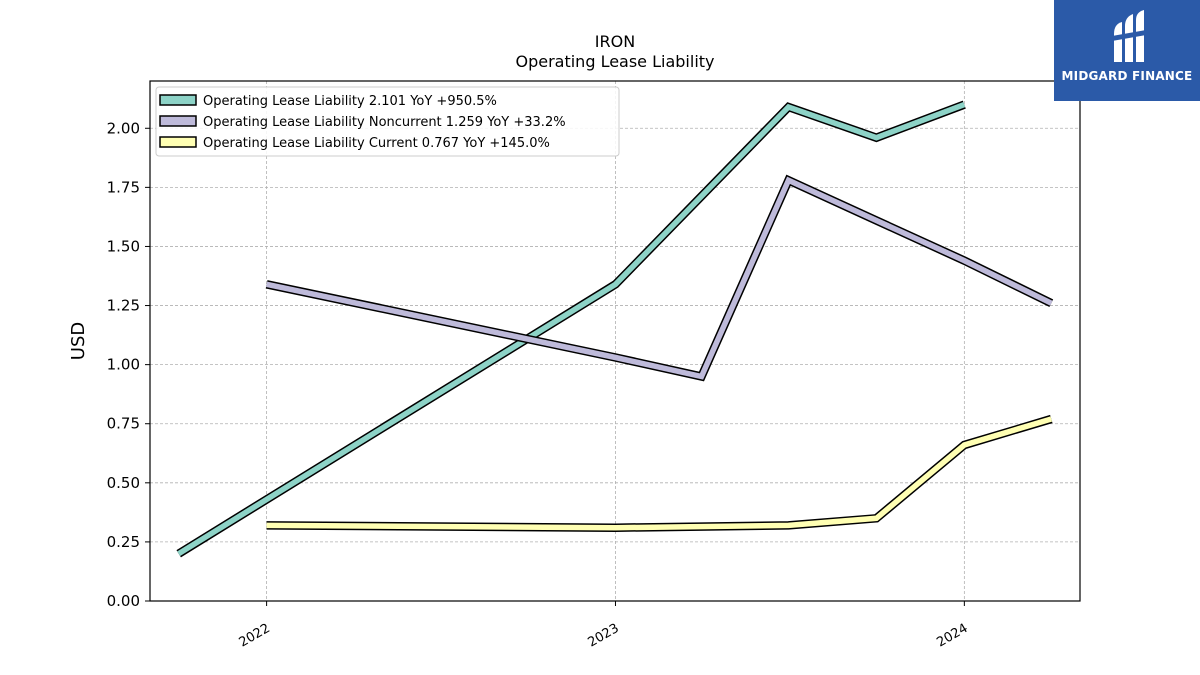  I want to click on y-tick-label: 0.00, so click(123, 601).